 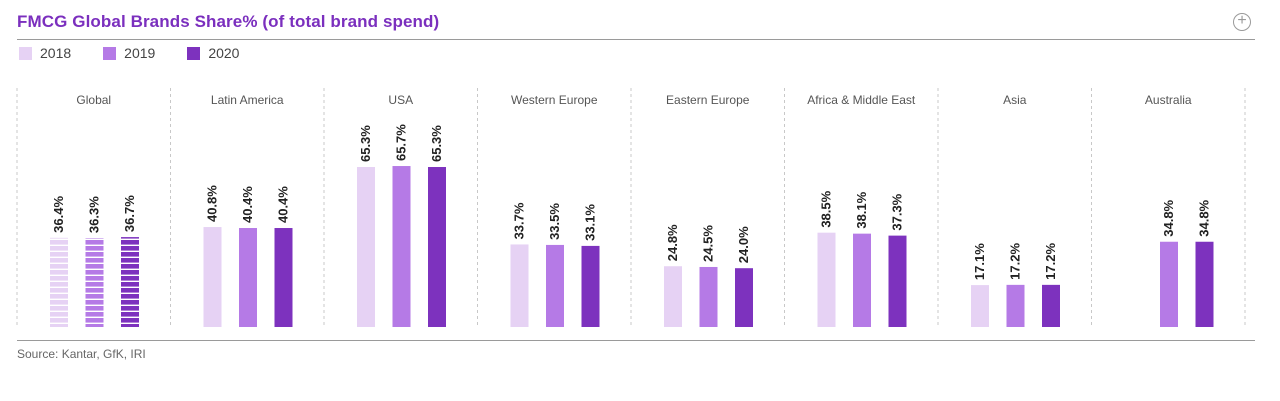 I want to click on baseline-divider, so click(x=636, y=340).